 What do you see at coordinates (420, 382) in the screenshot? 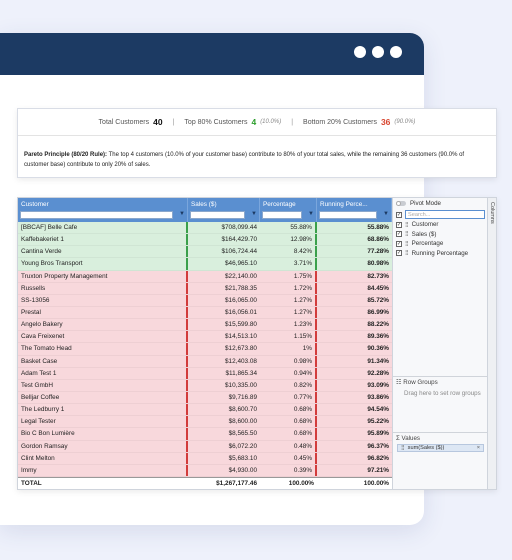
I see `row-groups-title: Row Groups` at bounding box center [420, 382].